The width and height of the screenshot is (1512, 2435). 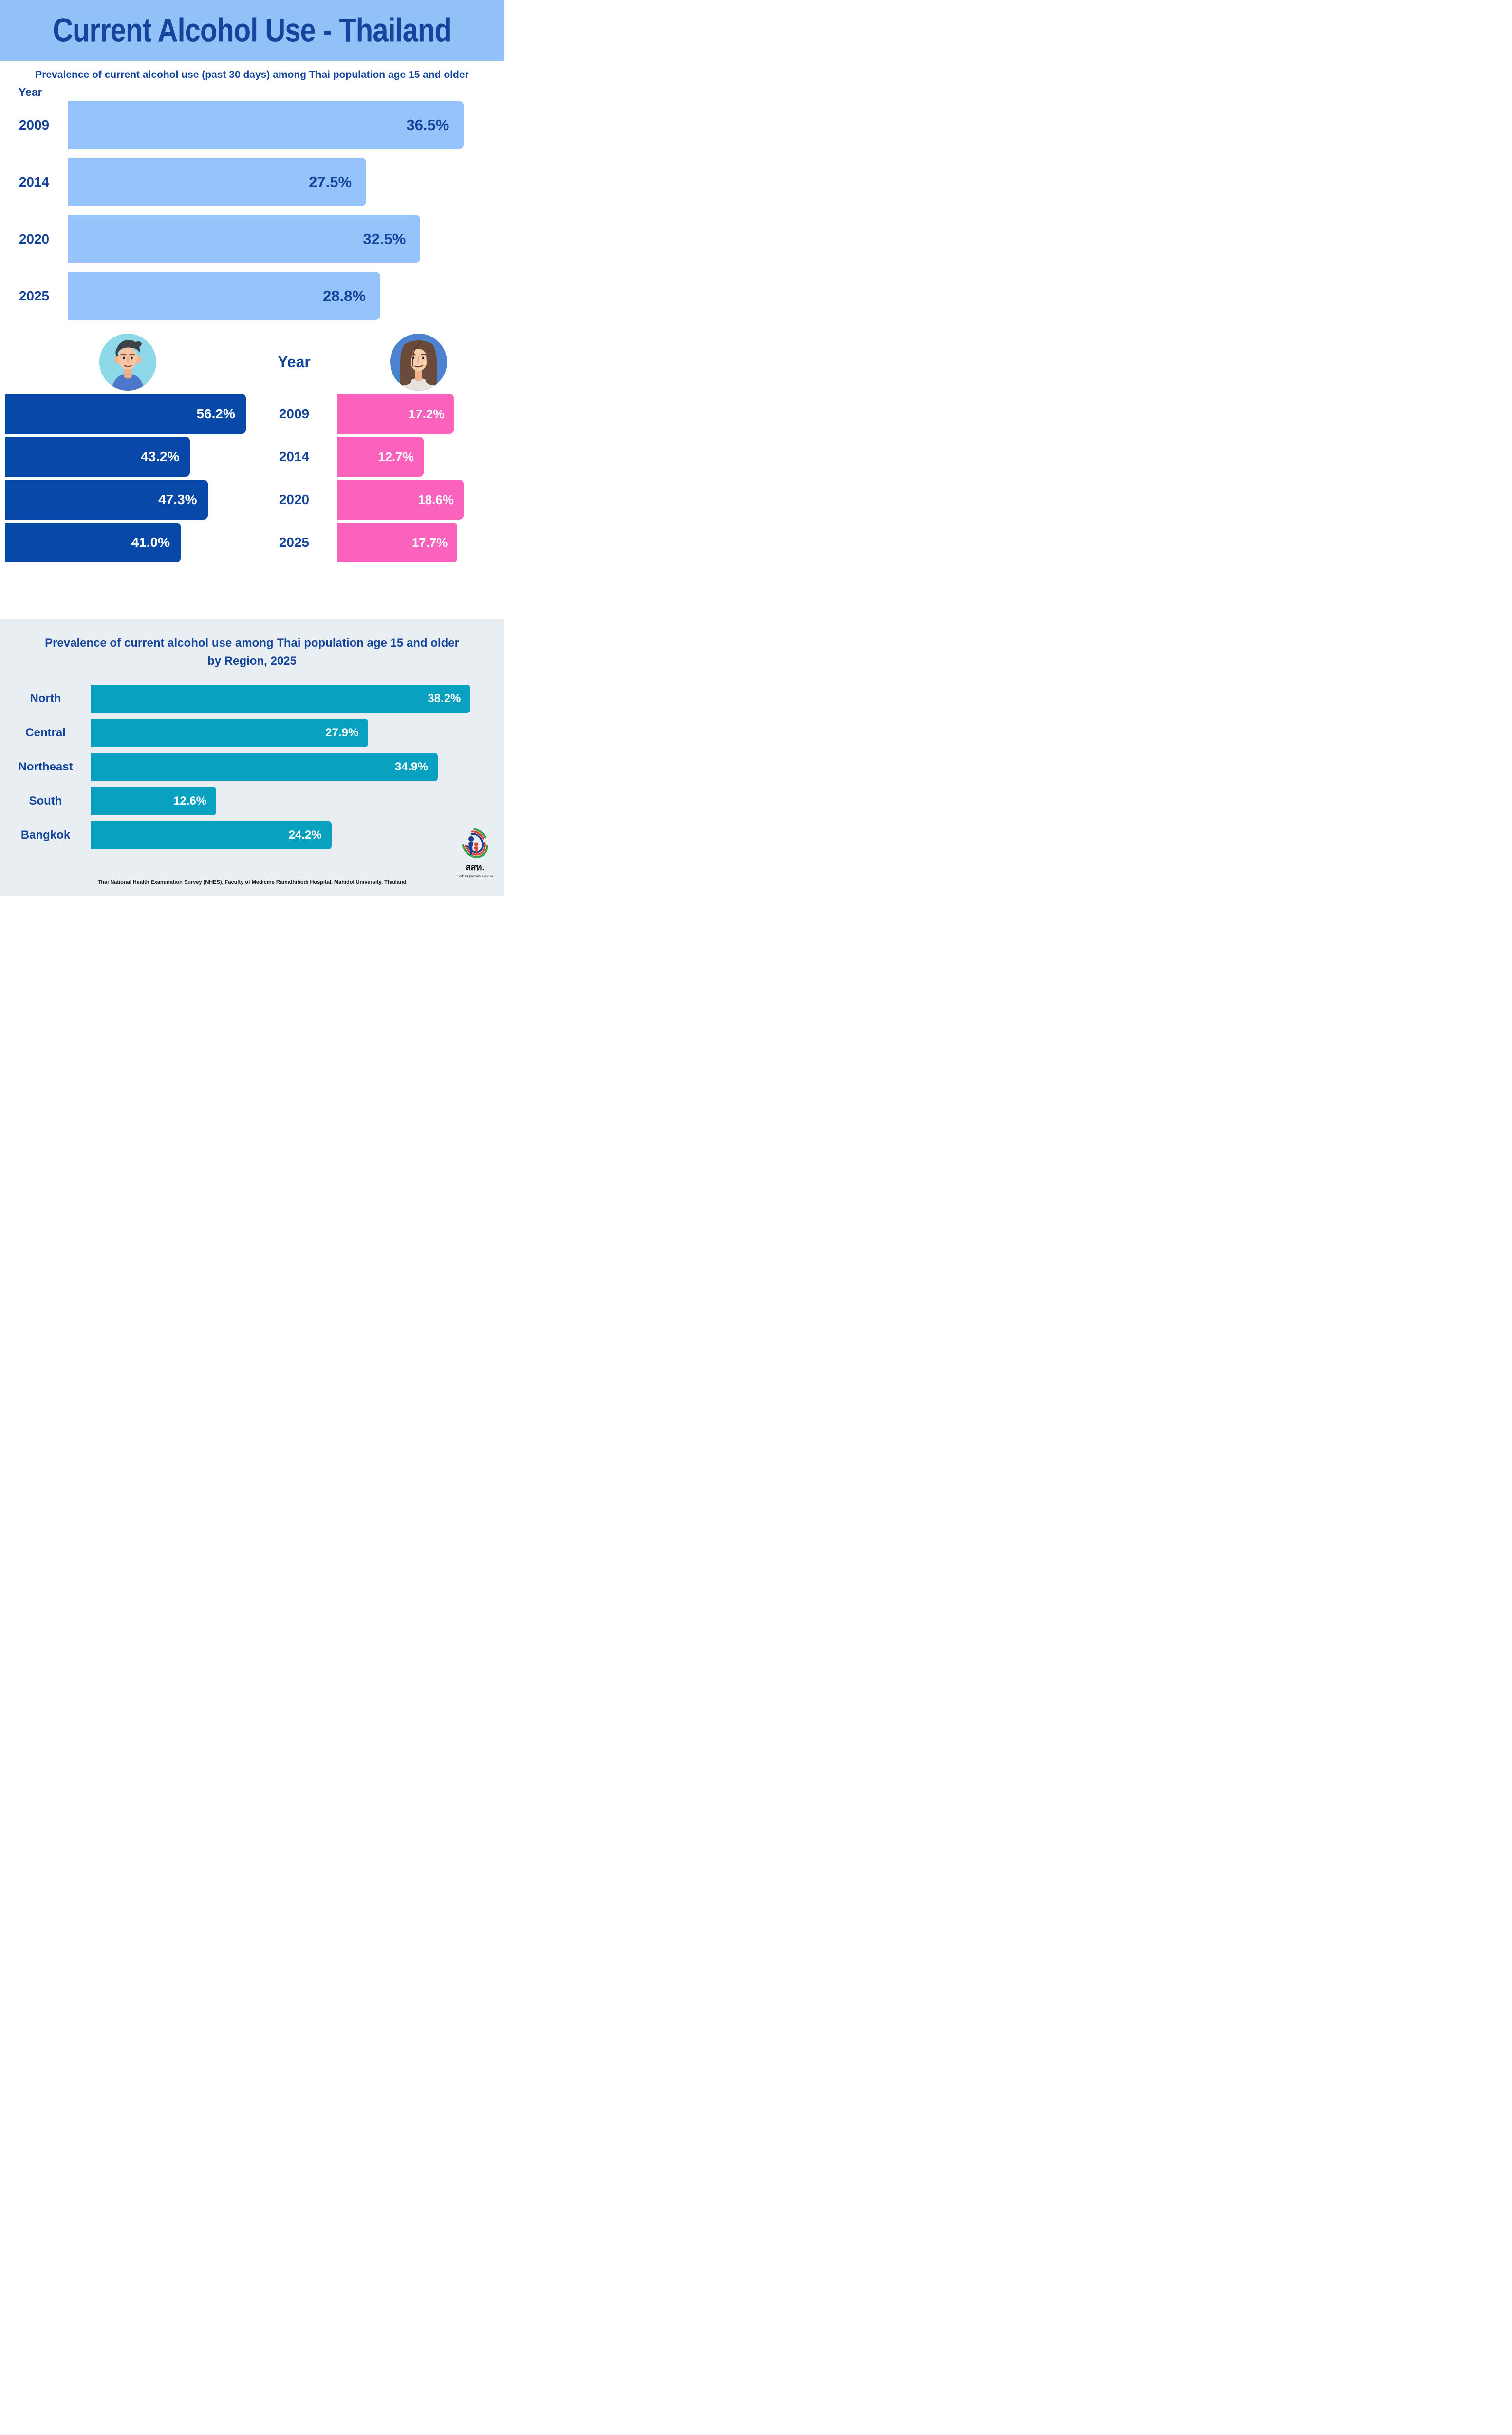 I want to click on region-row: Bangkok 24.2%, so click(x=252, y=835).